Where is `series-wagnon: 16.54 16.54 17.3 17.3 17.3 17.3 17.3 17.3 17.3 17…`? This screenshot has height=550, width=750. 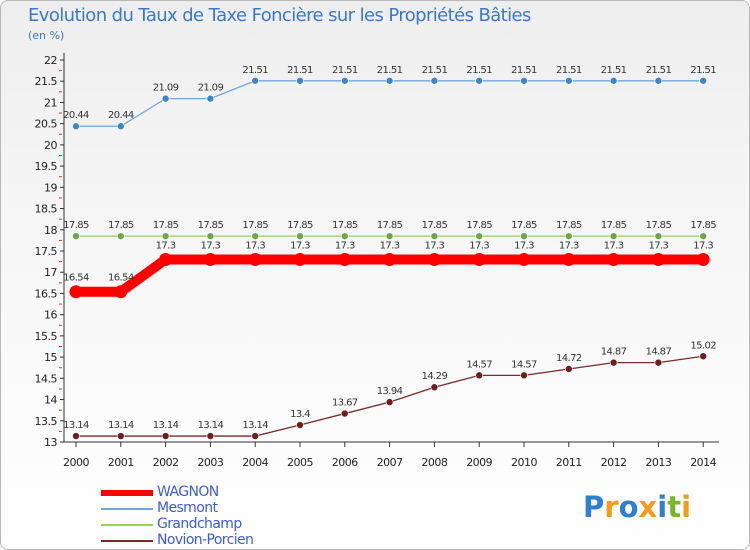
series-wagnon: 16.54 16.54 17.3 17.3 17.3 17.3 17.3 17.3 17.3 17… is located at coordinates (388, 269).